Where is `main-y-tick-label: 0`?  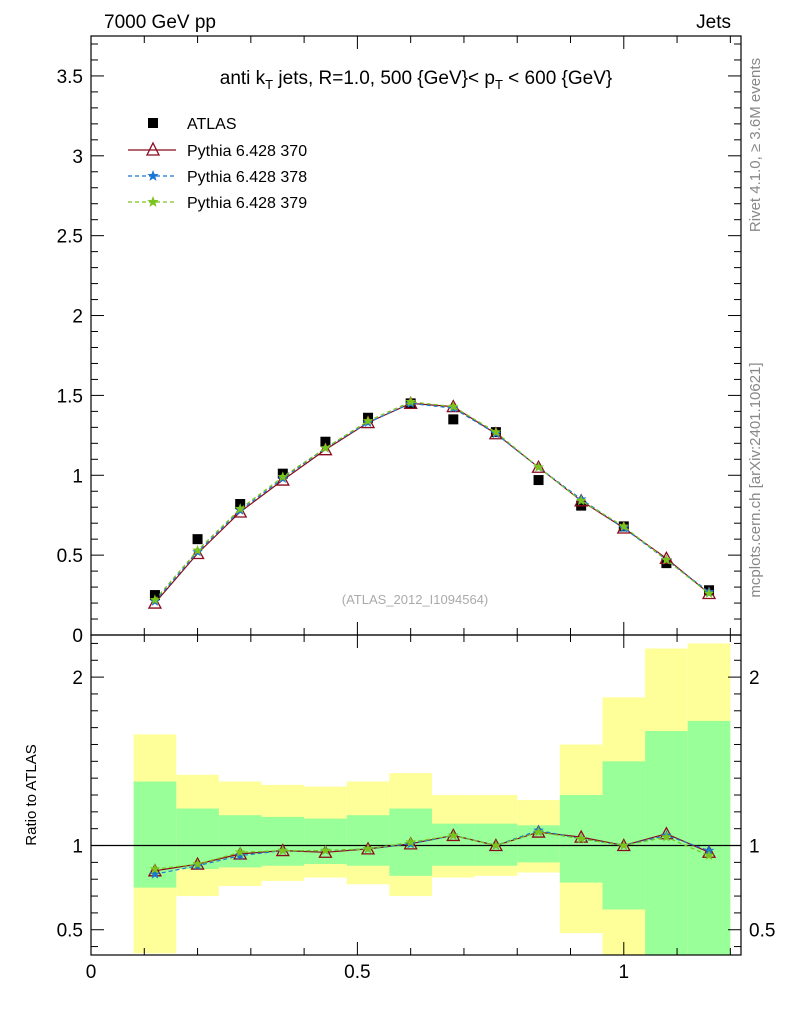
main-y-tick-label: 0 is located at coordinates (77, 636).